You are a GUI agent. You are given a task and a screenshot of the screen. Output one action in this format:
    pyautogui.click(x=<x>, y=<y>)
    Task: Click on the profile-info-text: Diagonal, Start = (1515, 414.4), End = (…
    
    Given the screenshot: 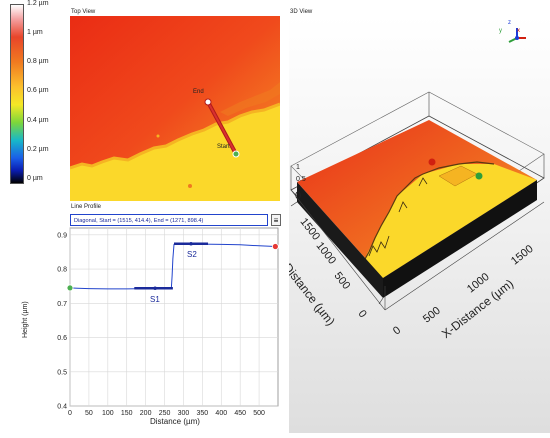 What is the action you would take?
    pyautogui.click(x=139, y=221)
    